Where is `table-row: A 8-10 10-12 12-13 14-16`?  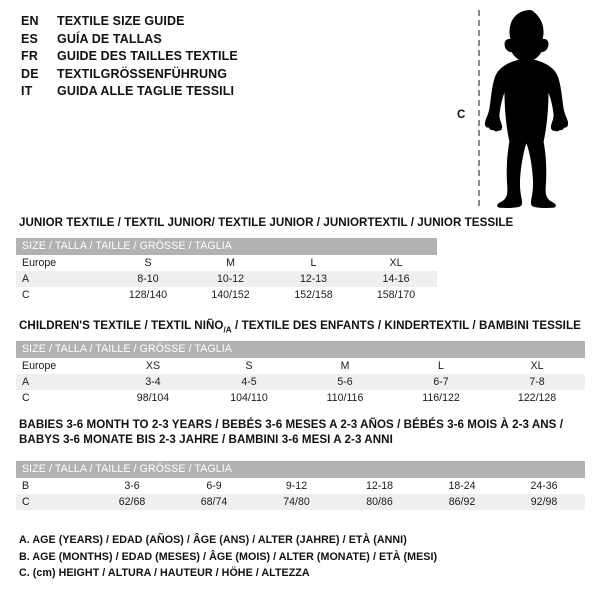 table-row: A 8-10 10-12 12-13 14-16 is located at coordinates (227, 279).